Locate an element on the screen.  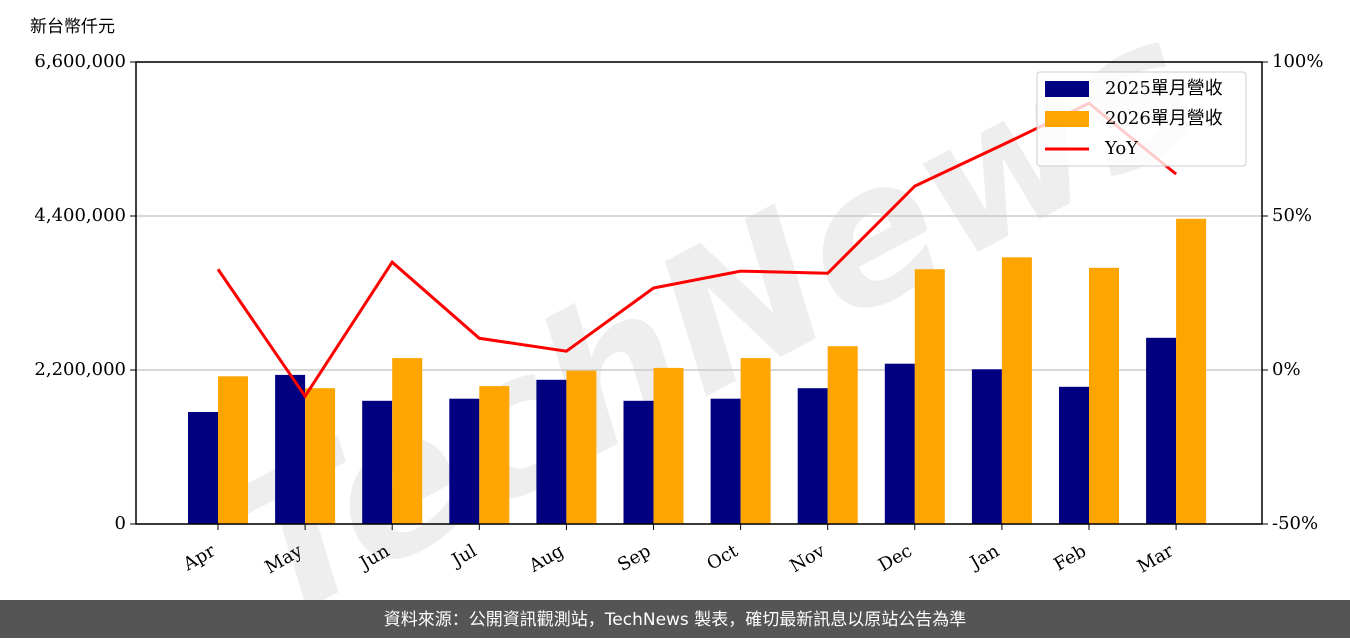
y2-tick-label: 100% is located at coordinates (1297, 61).